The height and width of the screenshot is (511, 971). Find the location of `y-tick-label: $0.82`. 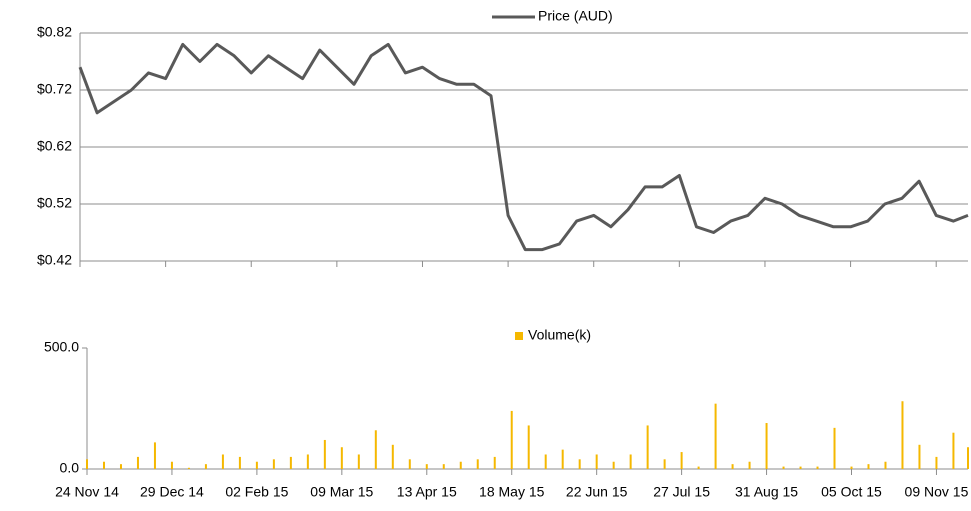

y-tick-label: $0.82 is located at coordinates (54, 32).